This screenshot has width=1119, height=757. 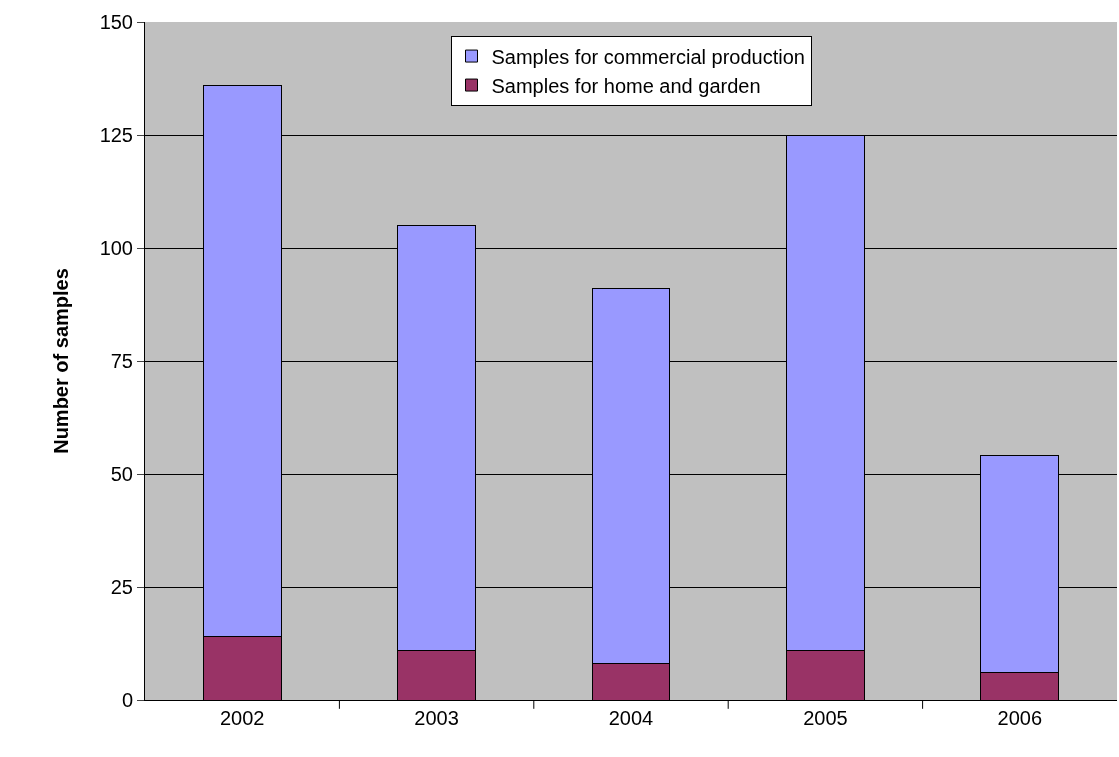 What do you see at coordinates (121, 587) in the screenshot?
I see `y-tick-label: 25` at bounding box center [121, 587].